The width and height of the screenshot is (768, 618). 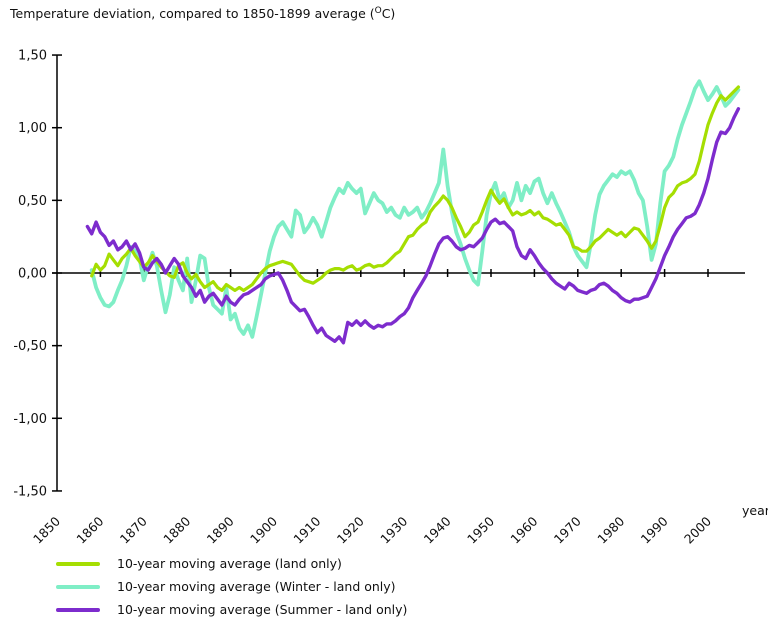 What do you see at coordinates (755, 510) in the screenshot?
I see `x-axis-title: year` at bounding box center [755, 510].